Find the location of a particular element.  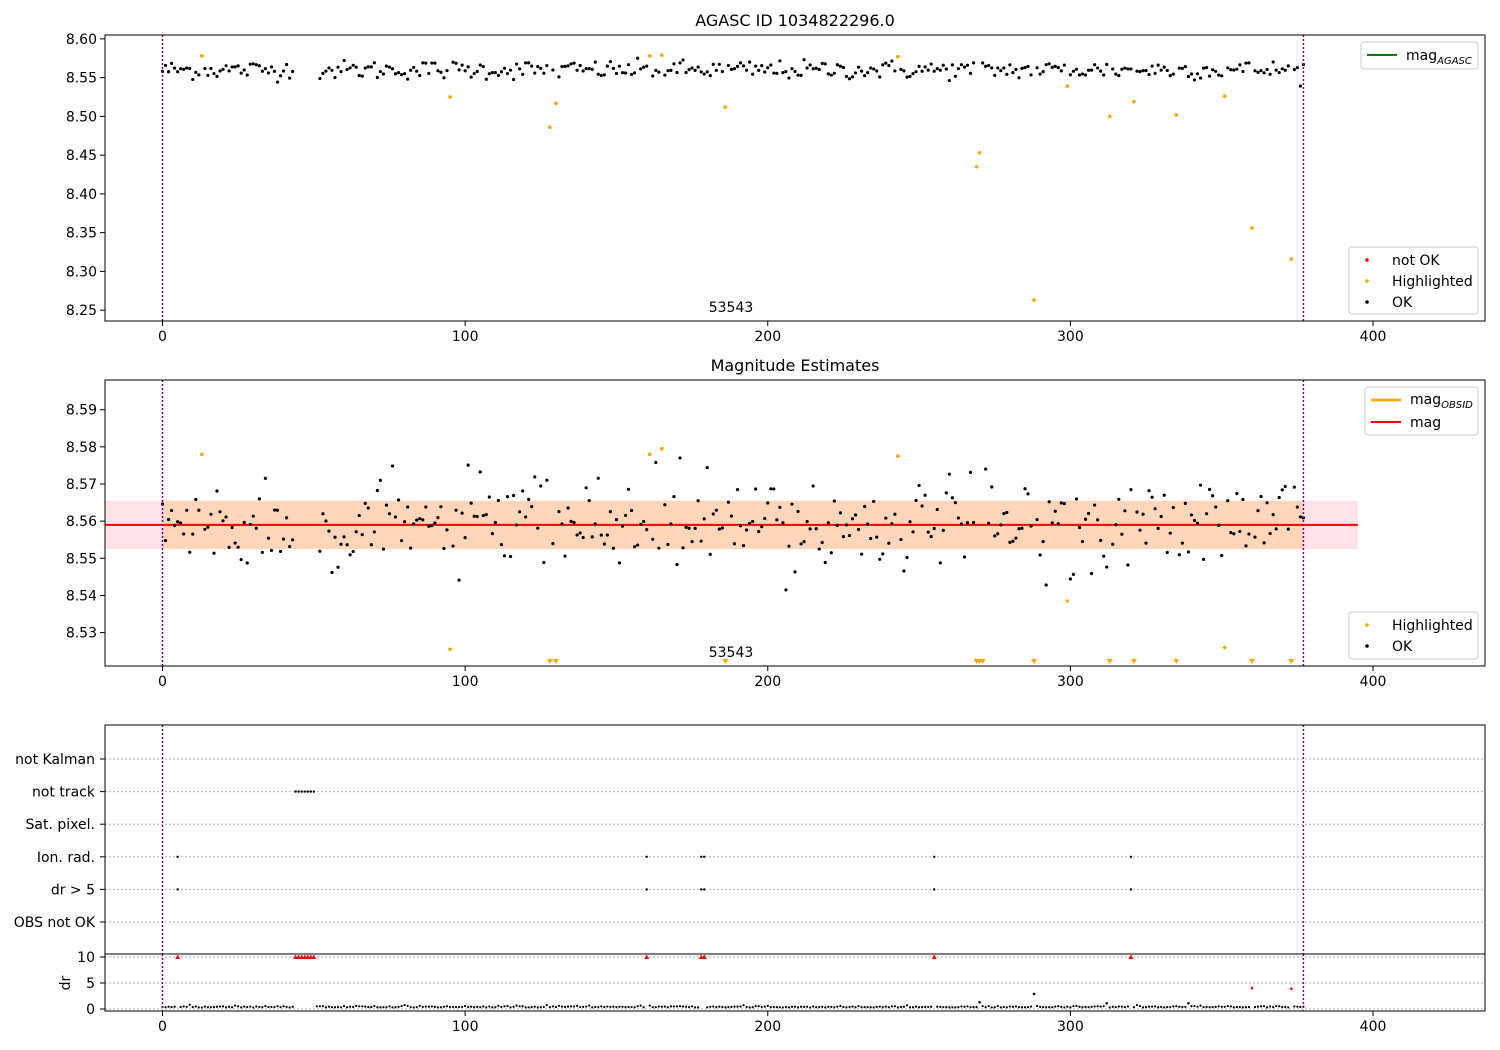

legend-label-ok-2: OK is located at coordinates (1402, 647).